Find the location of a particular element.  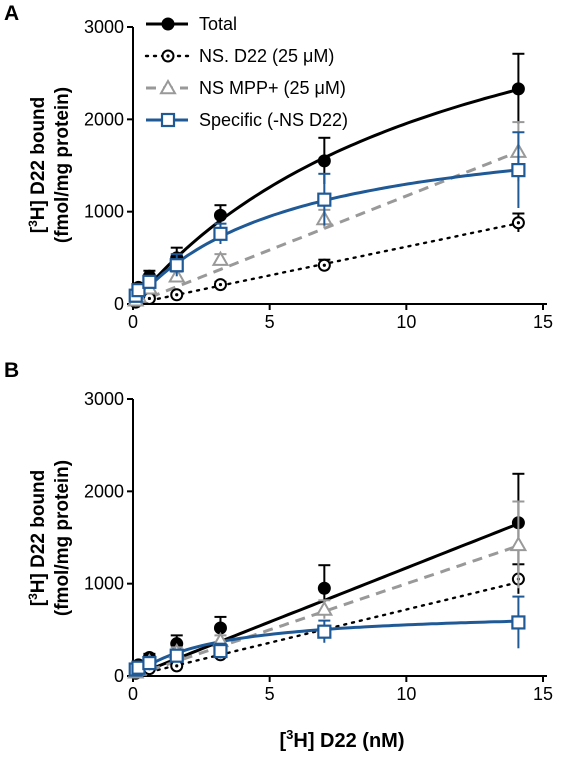

panel-b-label: B is located at coordinates (11, 370).